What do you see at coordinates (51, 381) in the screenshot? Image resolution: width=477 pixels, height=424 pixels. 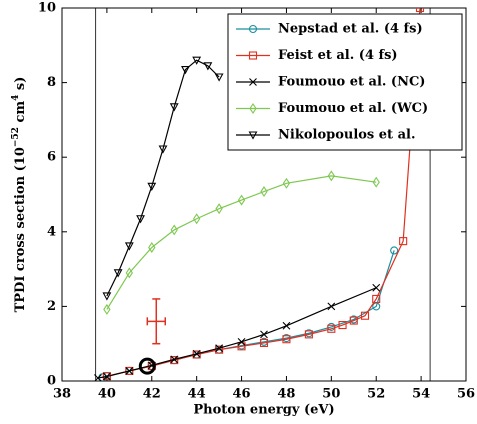 I see `y-tick-label: 0` at bounding box center [51, 381].